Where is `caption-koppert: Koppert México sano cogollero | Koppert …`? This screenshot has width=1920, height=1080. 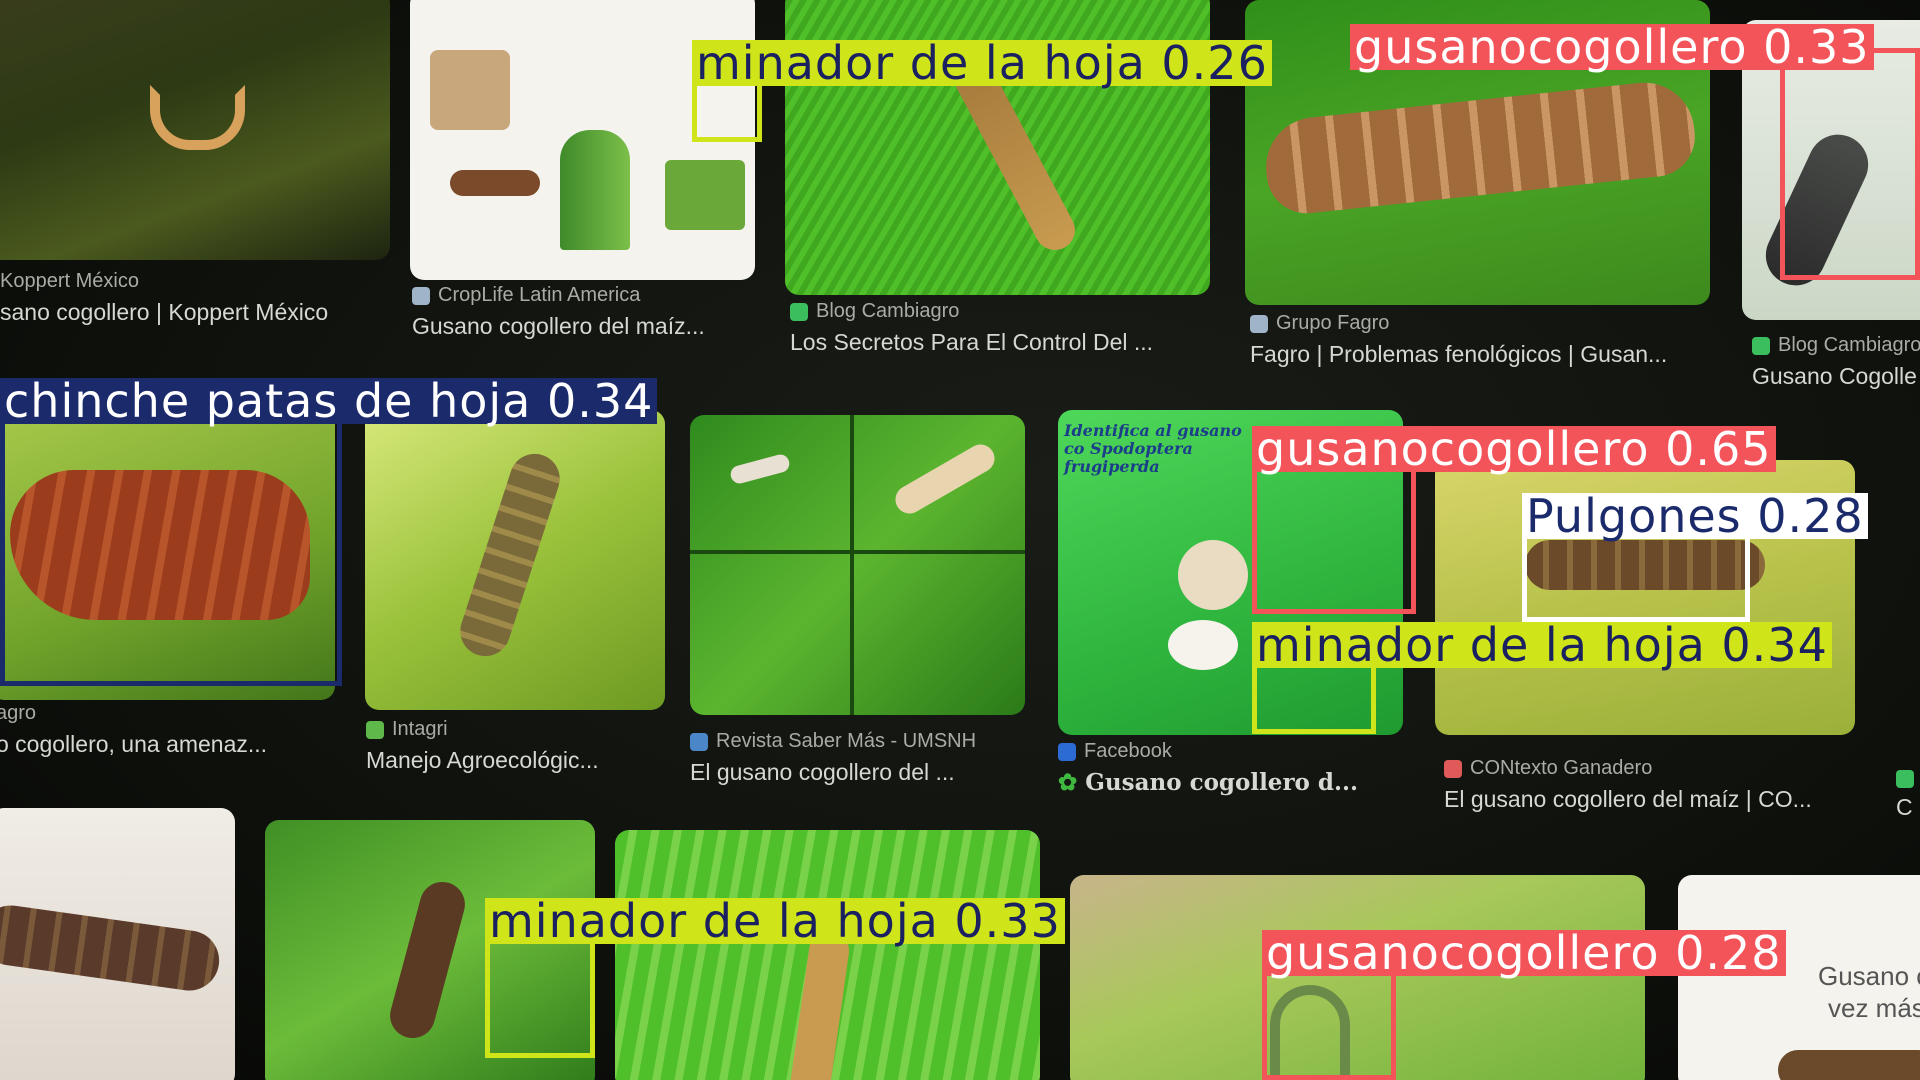 caption-koppert: Koppert México sano cogollero | Koppert … is located at coordinates (164, 298).